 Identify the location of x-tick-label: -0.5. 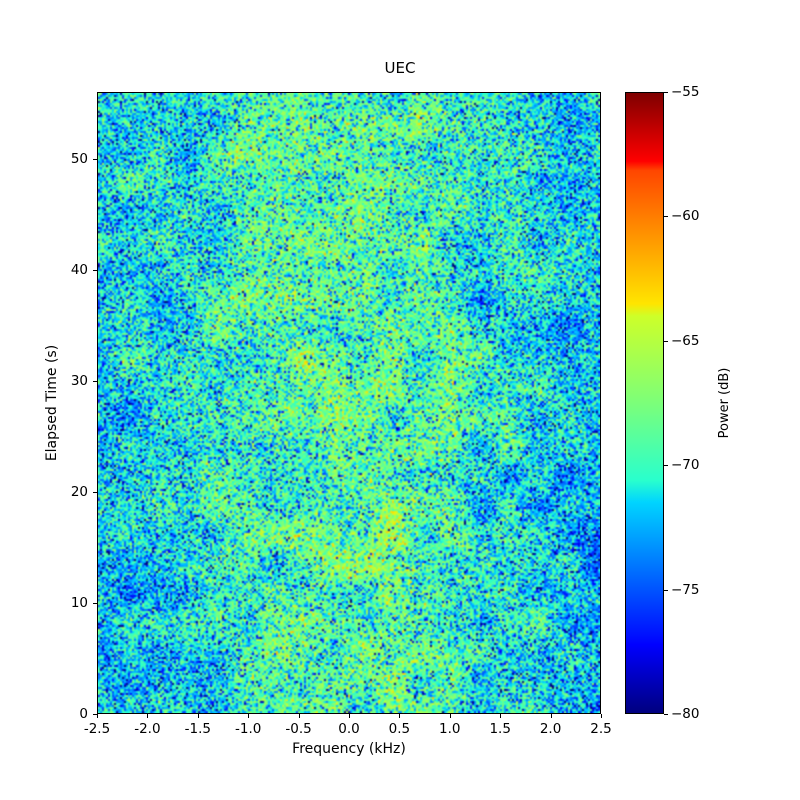
(298, 729).